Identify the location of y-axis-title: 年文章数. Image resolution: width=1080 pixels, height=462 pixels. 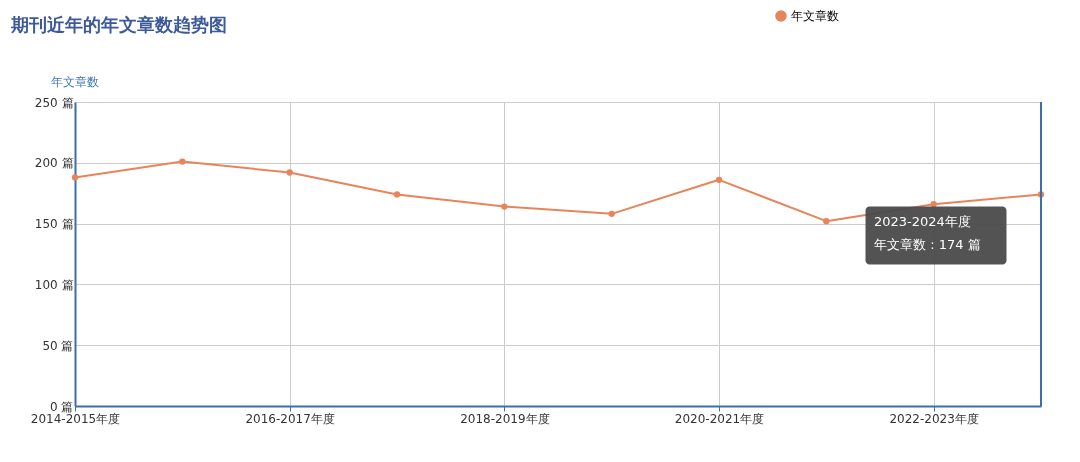
(74, 81).